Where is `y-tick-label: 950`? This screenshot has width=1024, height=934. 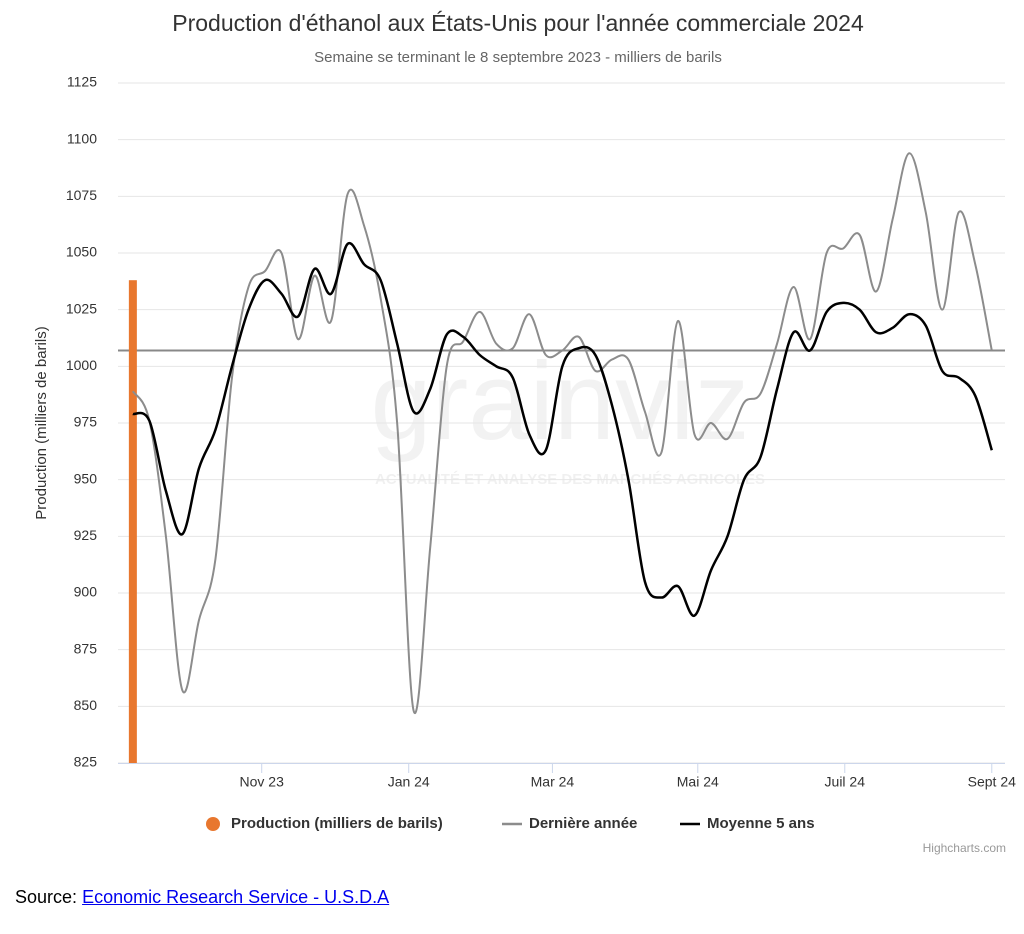 y-tick-label: 950 is located at coordinates (86, 478).